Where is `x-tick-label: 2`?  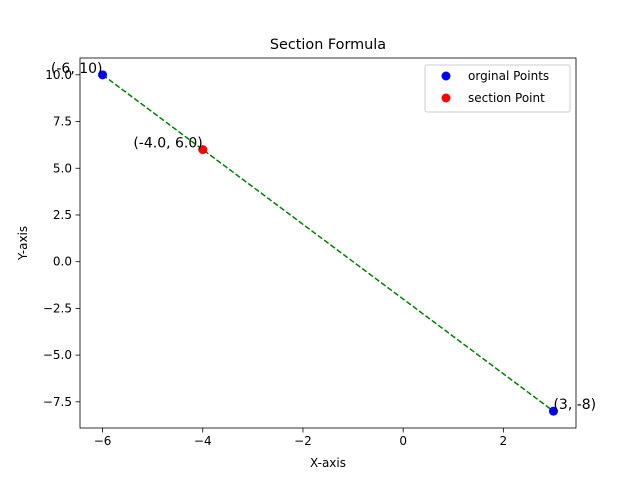
x-tick-label: 2 is located at coordinates (504, 441).